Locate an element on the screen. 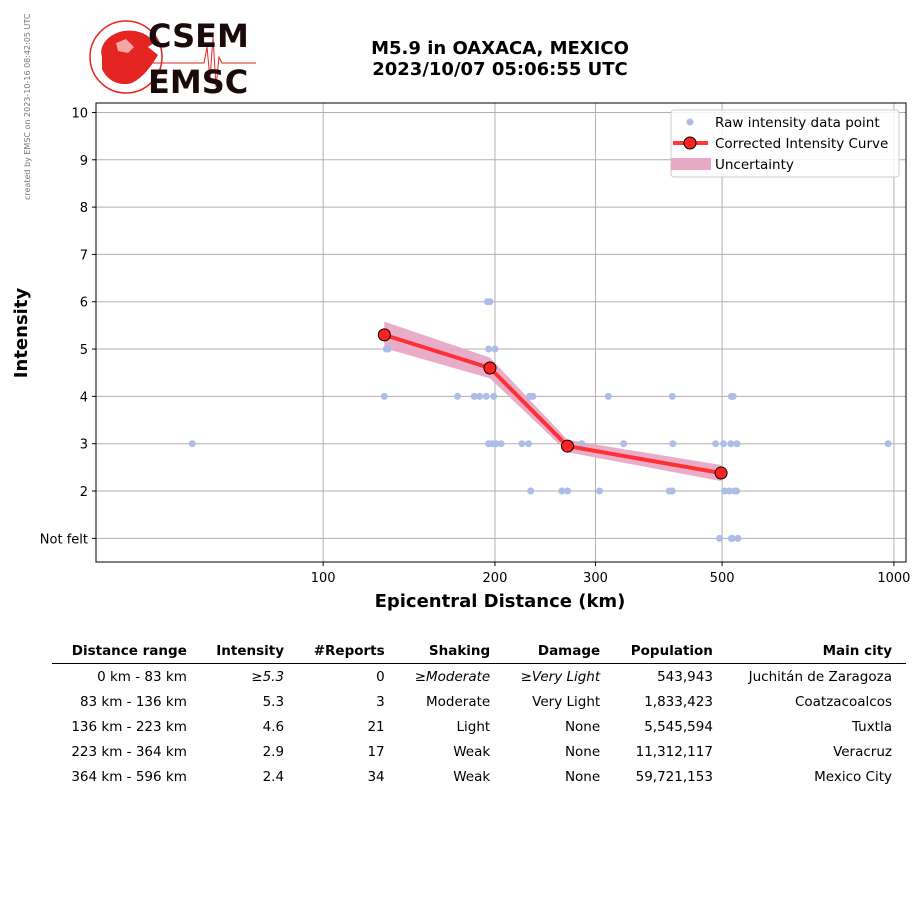 The width and height of the screenshot is (915, 905). x-tick-label: 100 is located at coordinates (323, 578).